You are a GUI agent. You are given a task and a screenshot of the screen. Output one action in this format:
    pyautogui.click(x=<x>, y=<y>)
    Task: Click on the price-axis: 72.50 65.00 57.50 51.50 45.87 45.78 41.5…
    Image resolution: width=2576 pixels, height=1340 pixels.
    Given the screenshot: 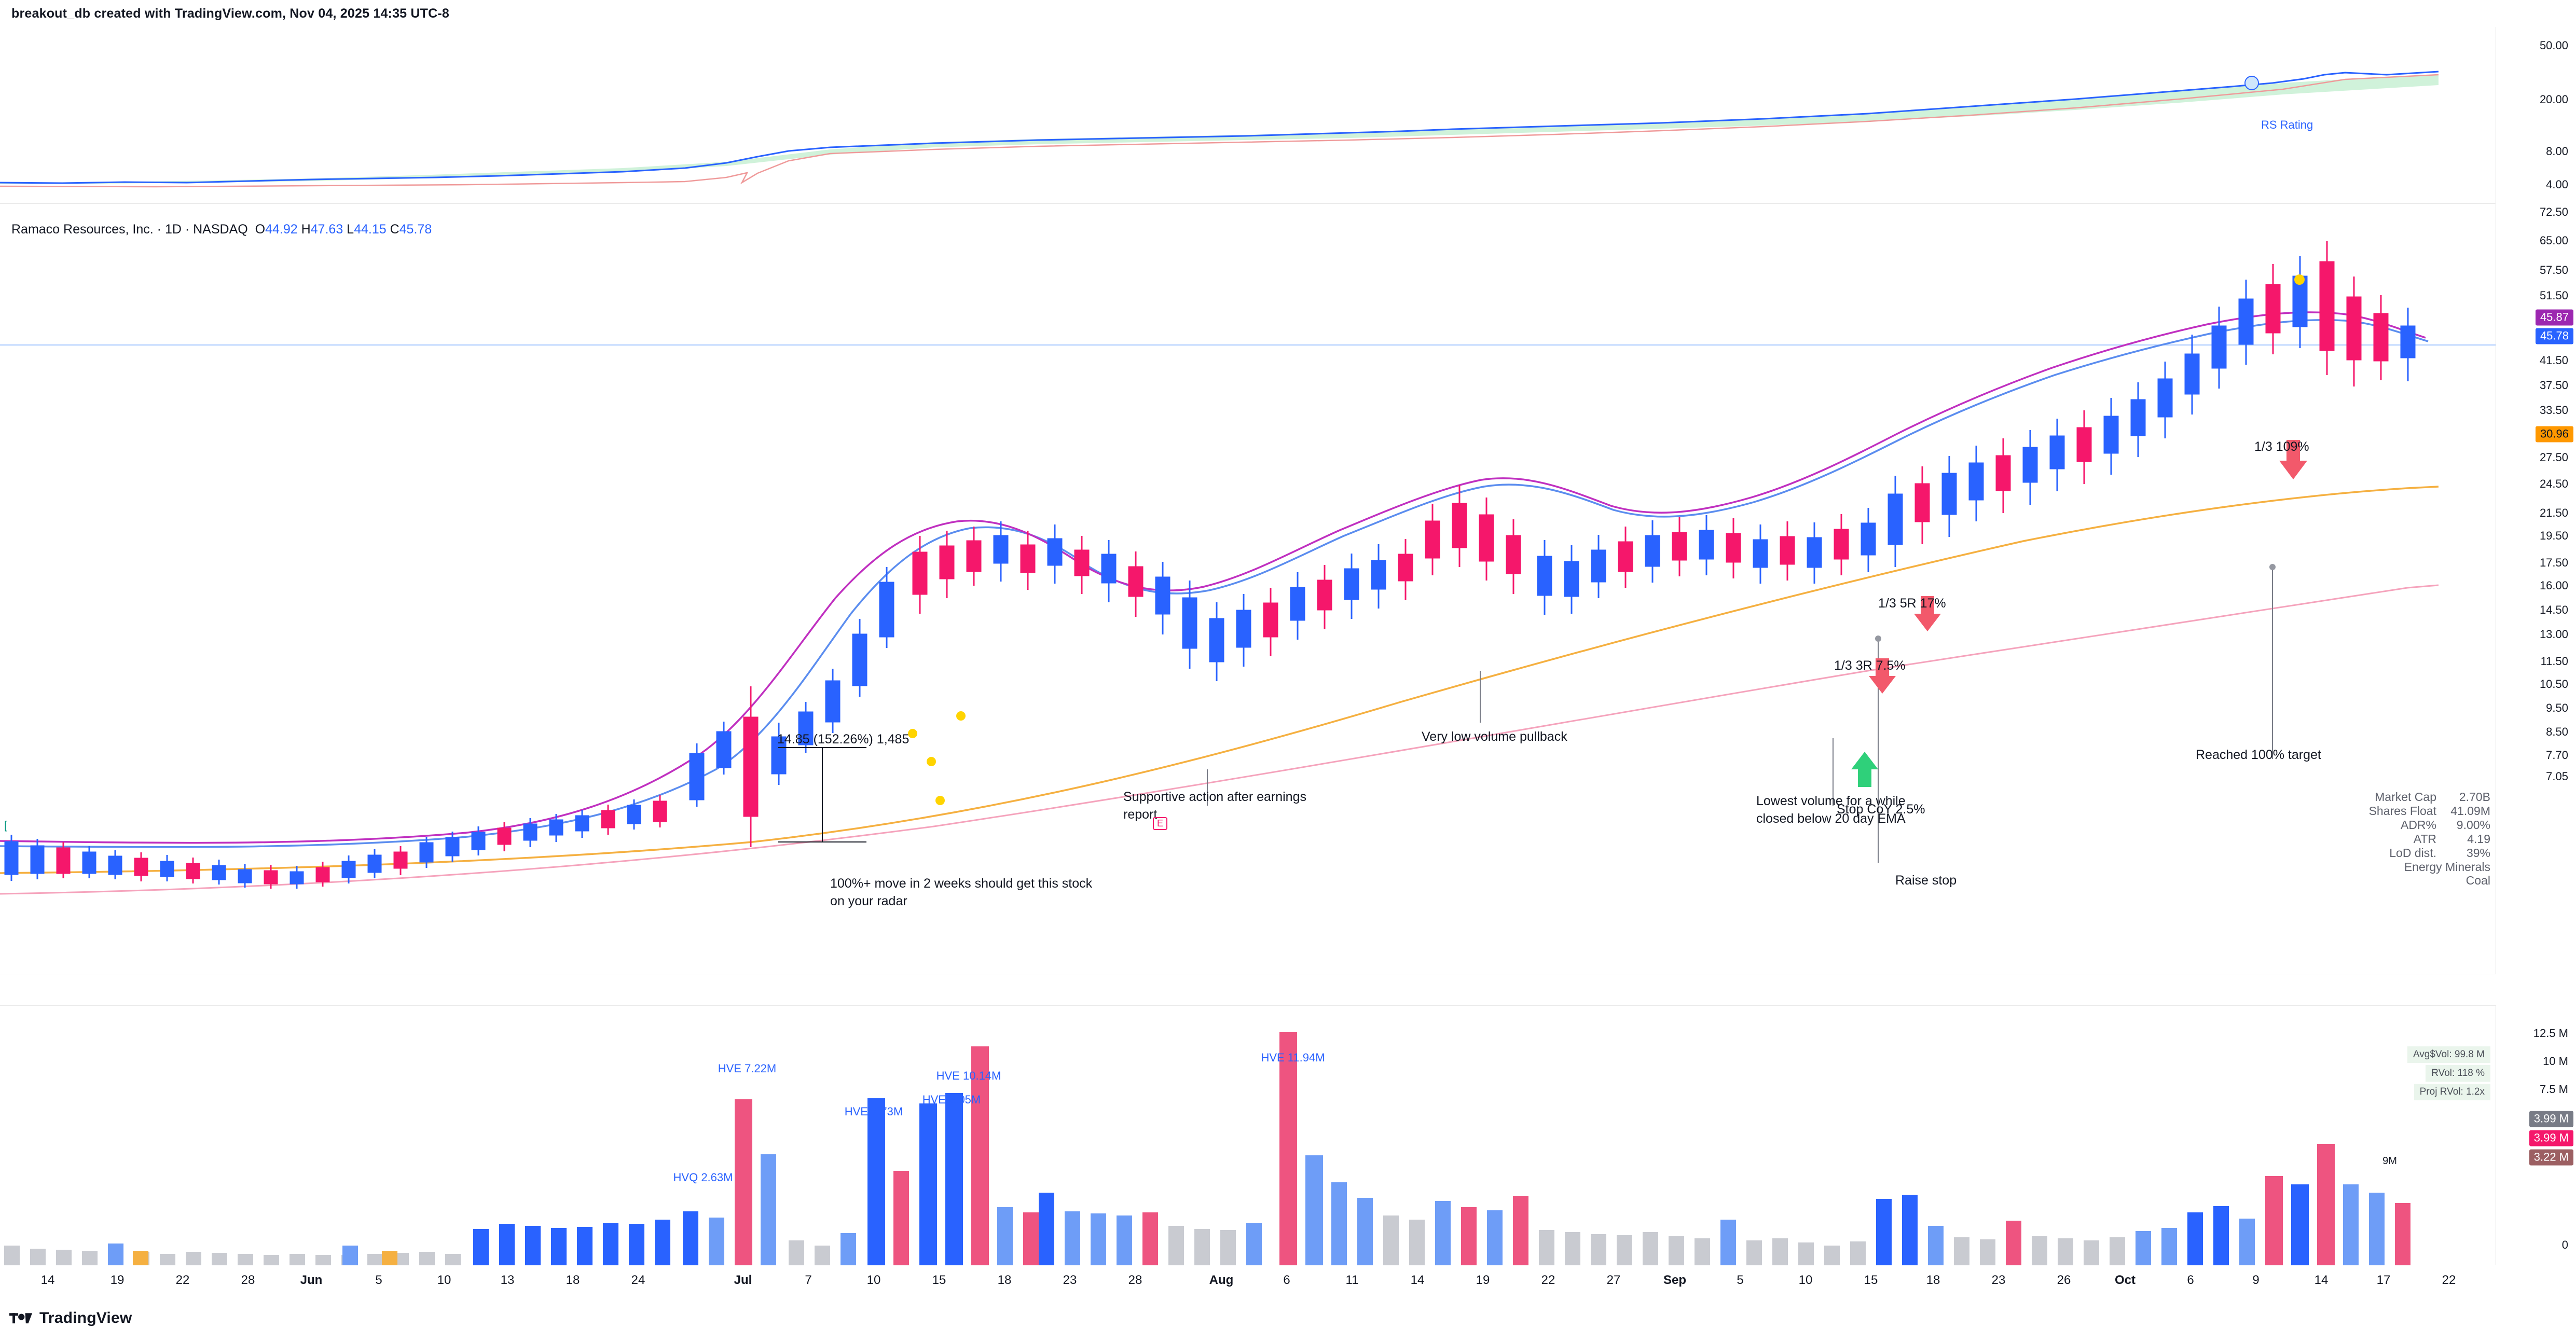 What is the action you would take?
    pyautogui.click(x=2536, y=589)
    